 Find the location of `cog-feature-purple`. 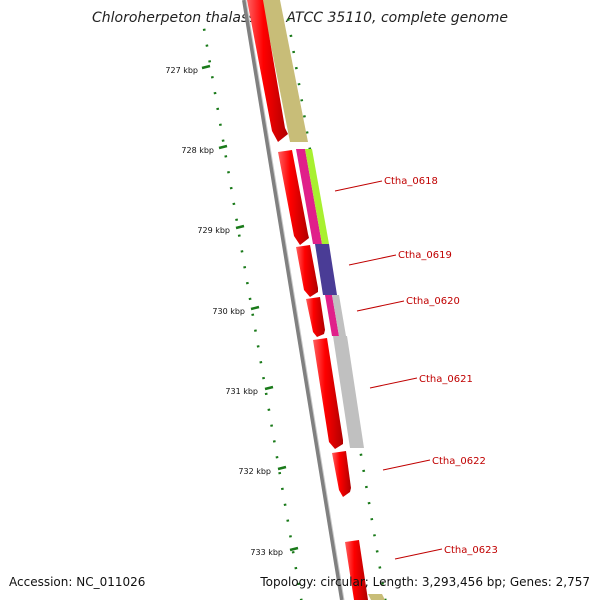

cog-feature-purple is located at coordinates (326, 269).